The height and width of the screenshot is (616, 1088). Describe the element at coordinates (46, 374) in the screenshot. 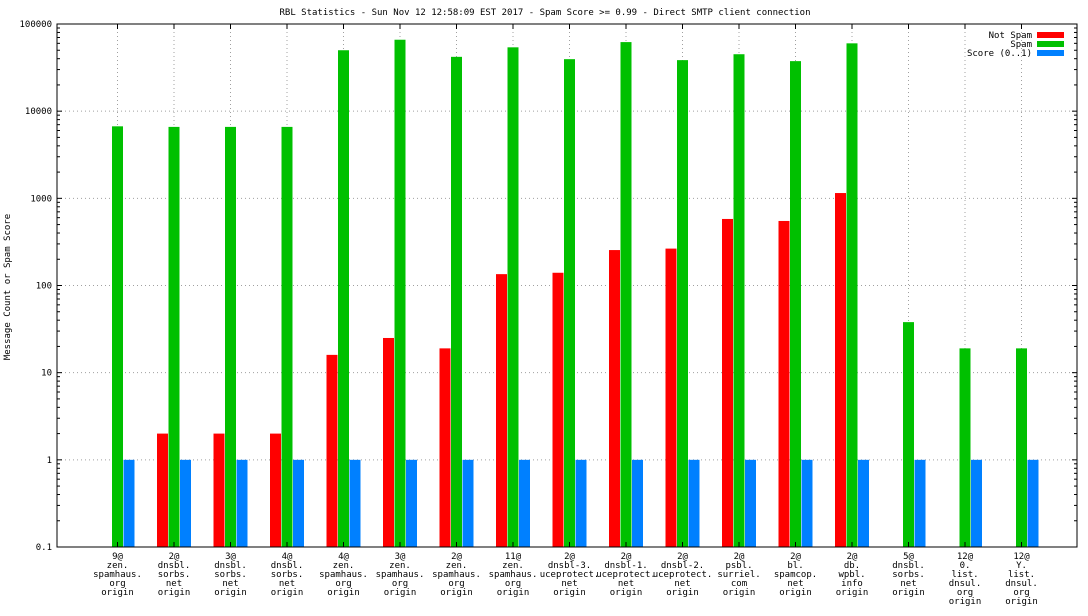

I see `y-tick-label: 10` at that location.